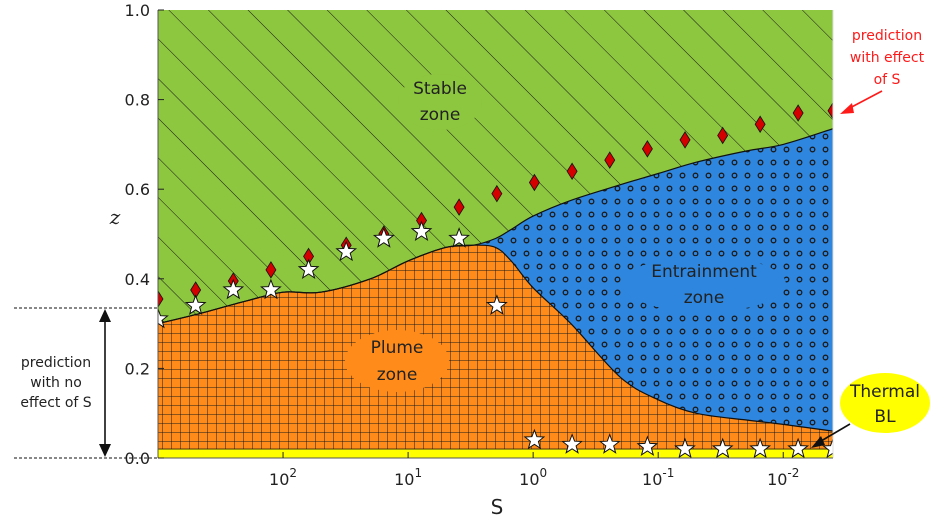  I want to click on y-tick-label: 0.8, so click(137, 100).